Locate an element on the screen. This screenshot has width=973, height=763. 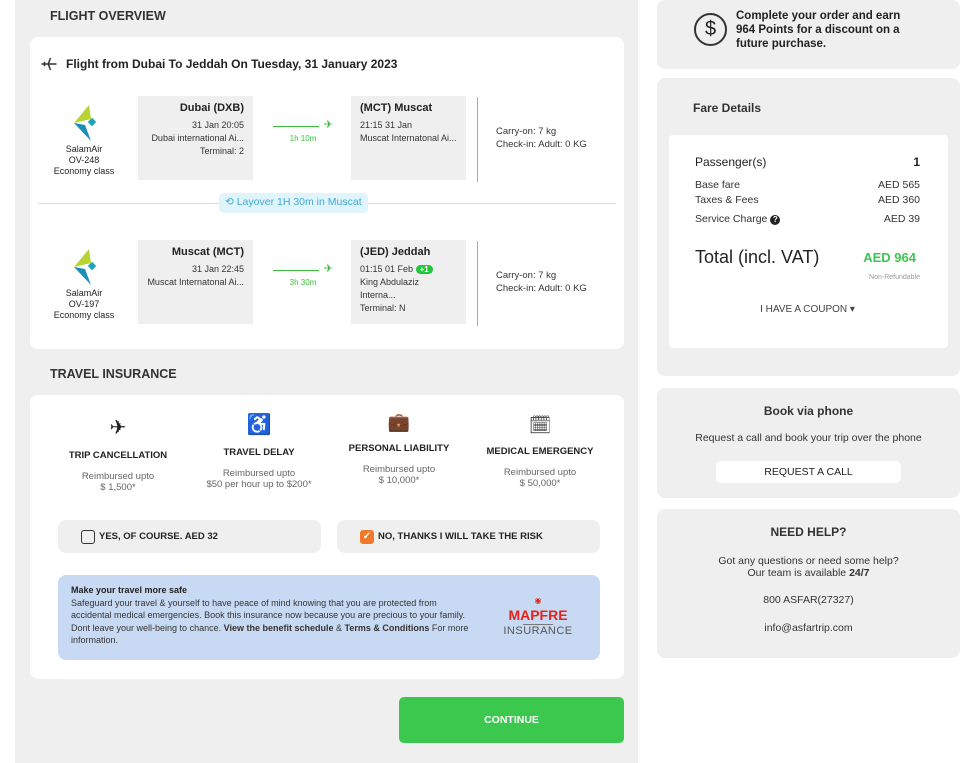
flight-duration: ✈ 3h 30m is located at coordinates (303, 275).